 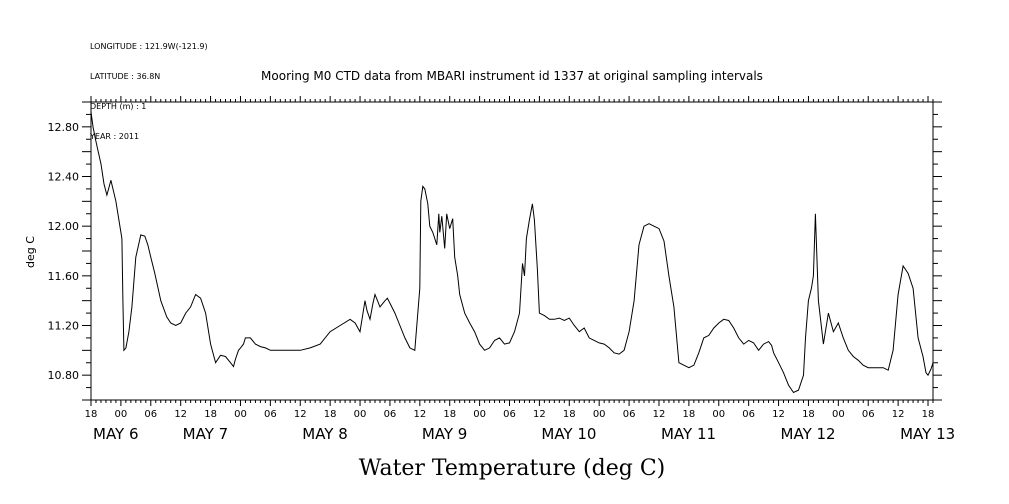 What do you see at coordinates (125, 76) in the screenshot?
I see `latitude-text: LATITUDE : 36.8N` at bounding box center [125, 76].